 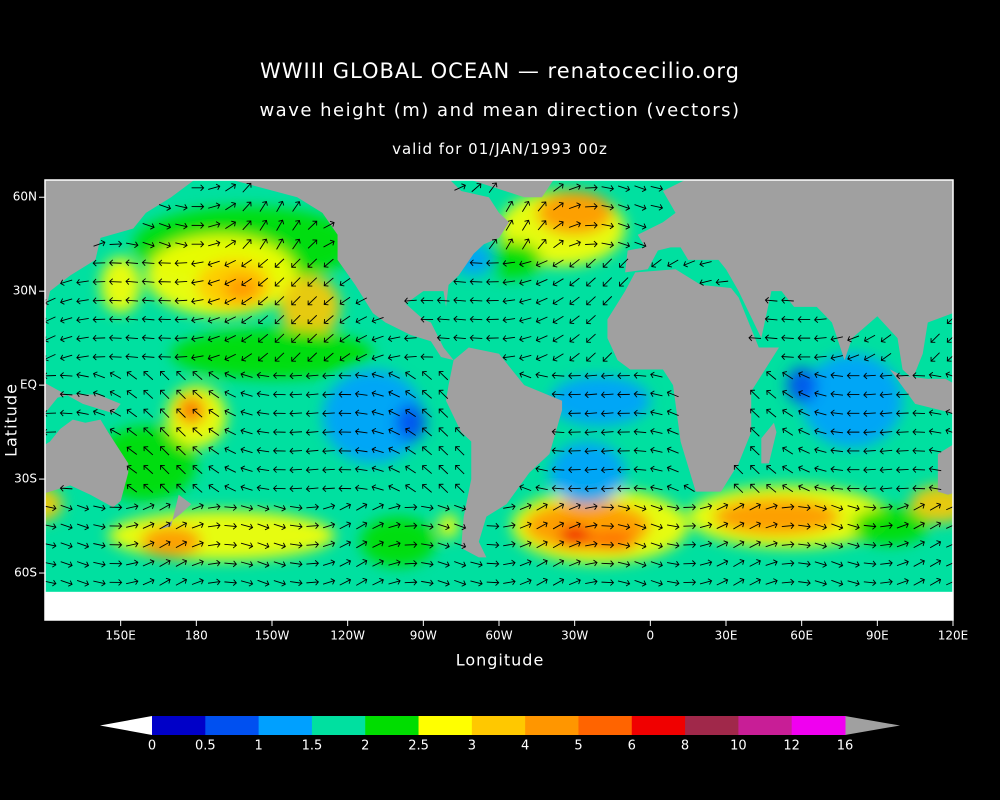 I want to click on y-tick-label: EQ, so click(x=28, y=385).